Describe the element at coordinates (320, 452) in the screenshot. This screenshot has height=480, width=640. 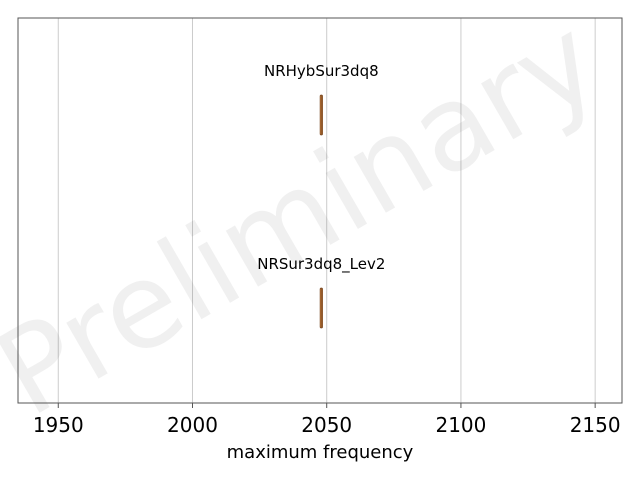
I see `x-axis-label: maximum frequency` at that location.